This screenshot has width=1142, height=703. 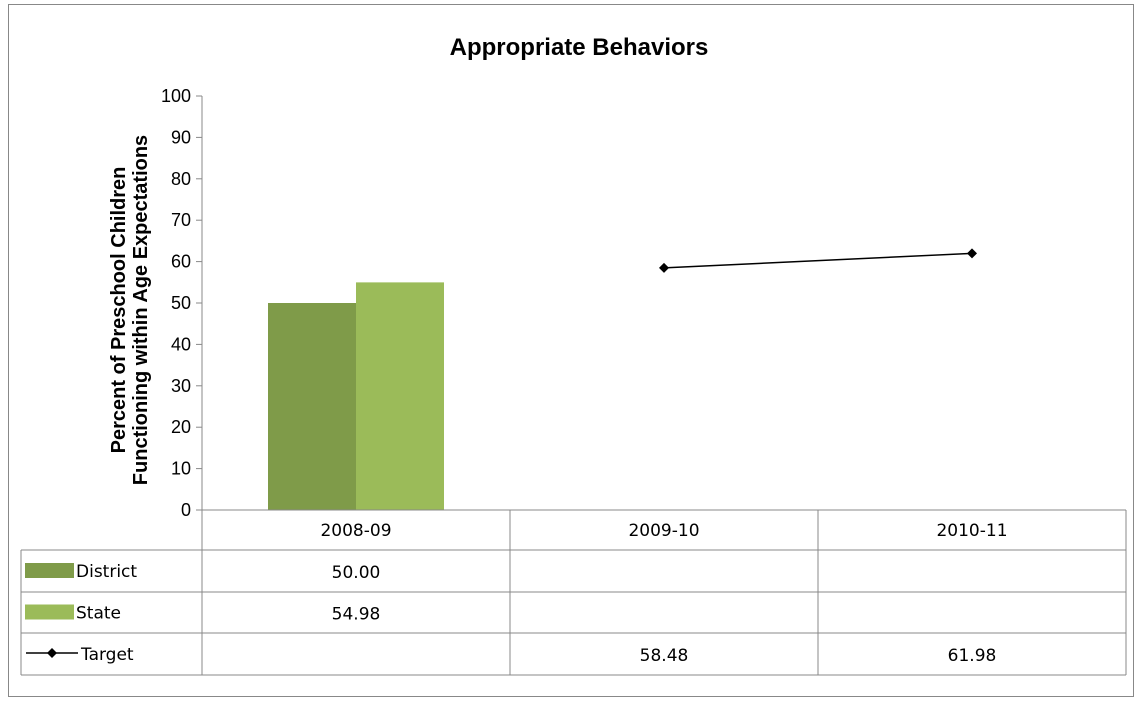 I want to click on bar-district, so click(x=312, y=406).